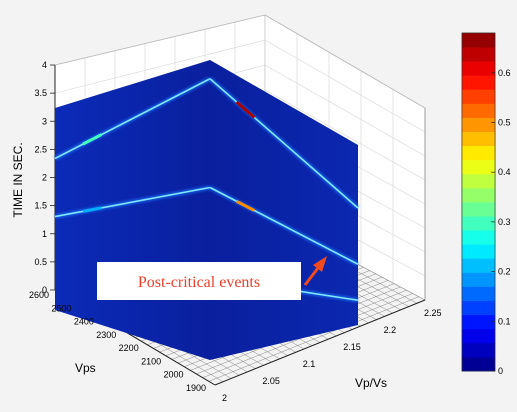 This screenshot has height=412, width=517. Describe the element at coordinates (160, 40) in the screenshot. I see `box-edge-top-left` at that location.